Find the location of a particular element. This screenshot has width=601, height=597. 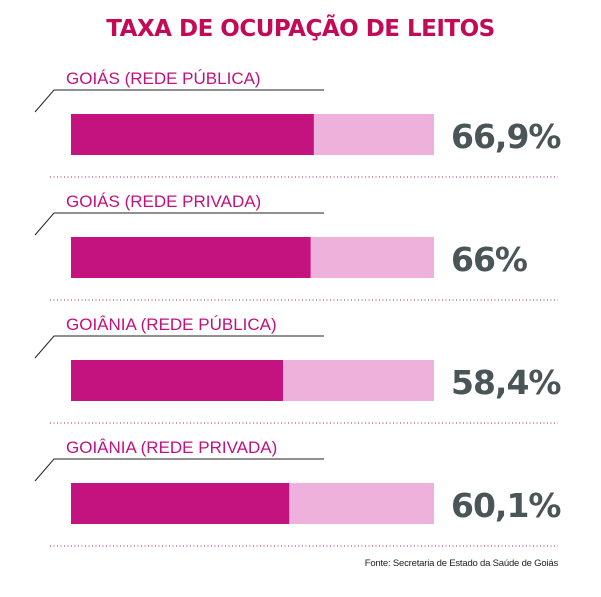

data-label: 60,1% is located at coordinates (506, 505).